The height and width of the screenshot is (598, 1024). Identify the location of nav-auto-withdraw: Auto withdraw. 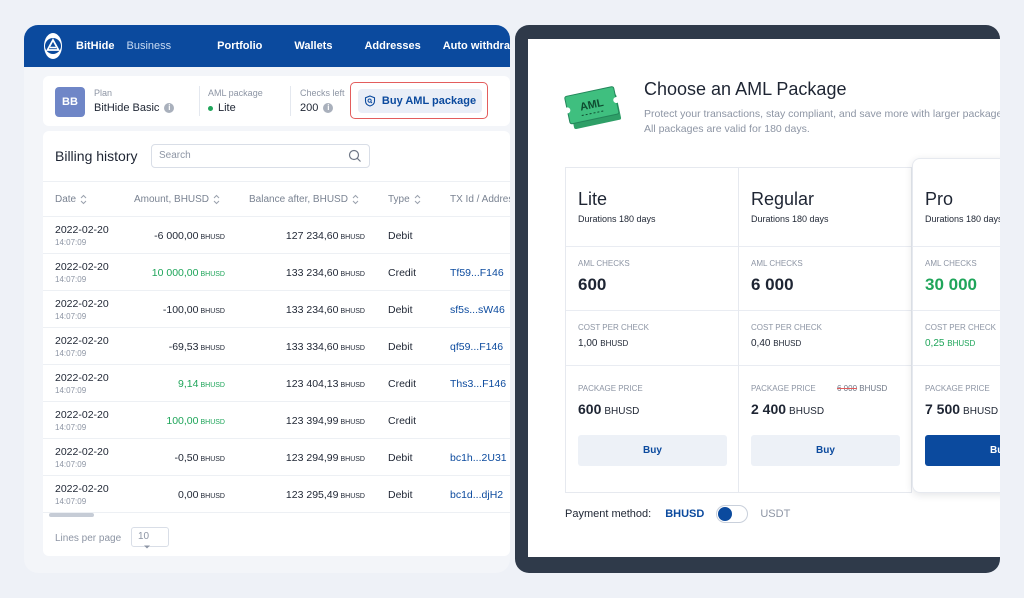
(476, 46).